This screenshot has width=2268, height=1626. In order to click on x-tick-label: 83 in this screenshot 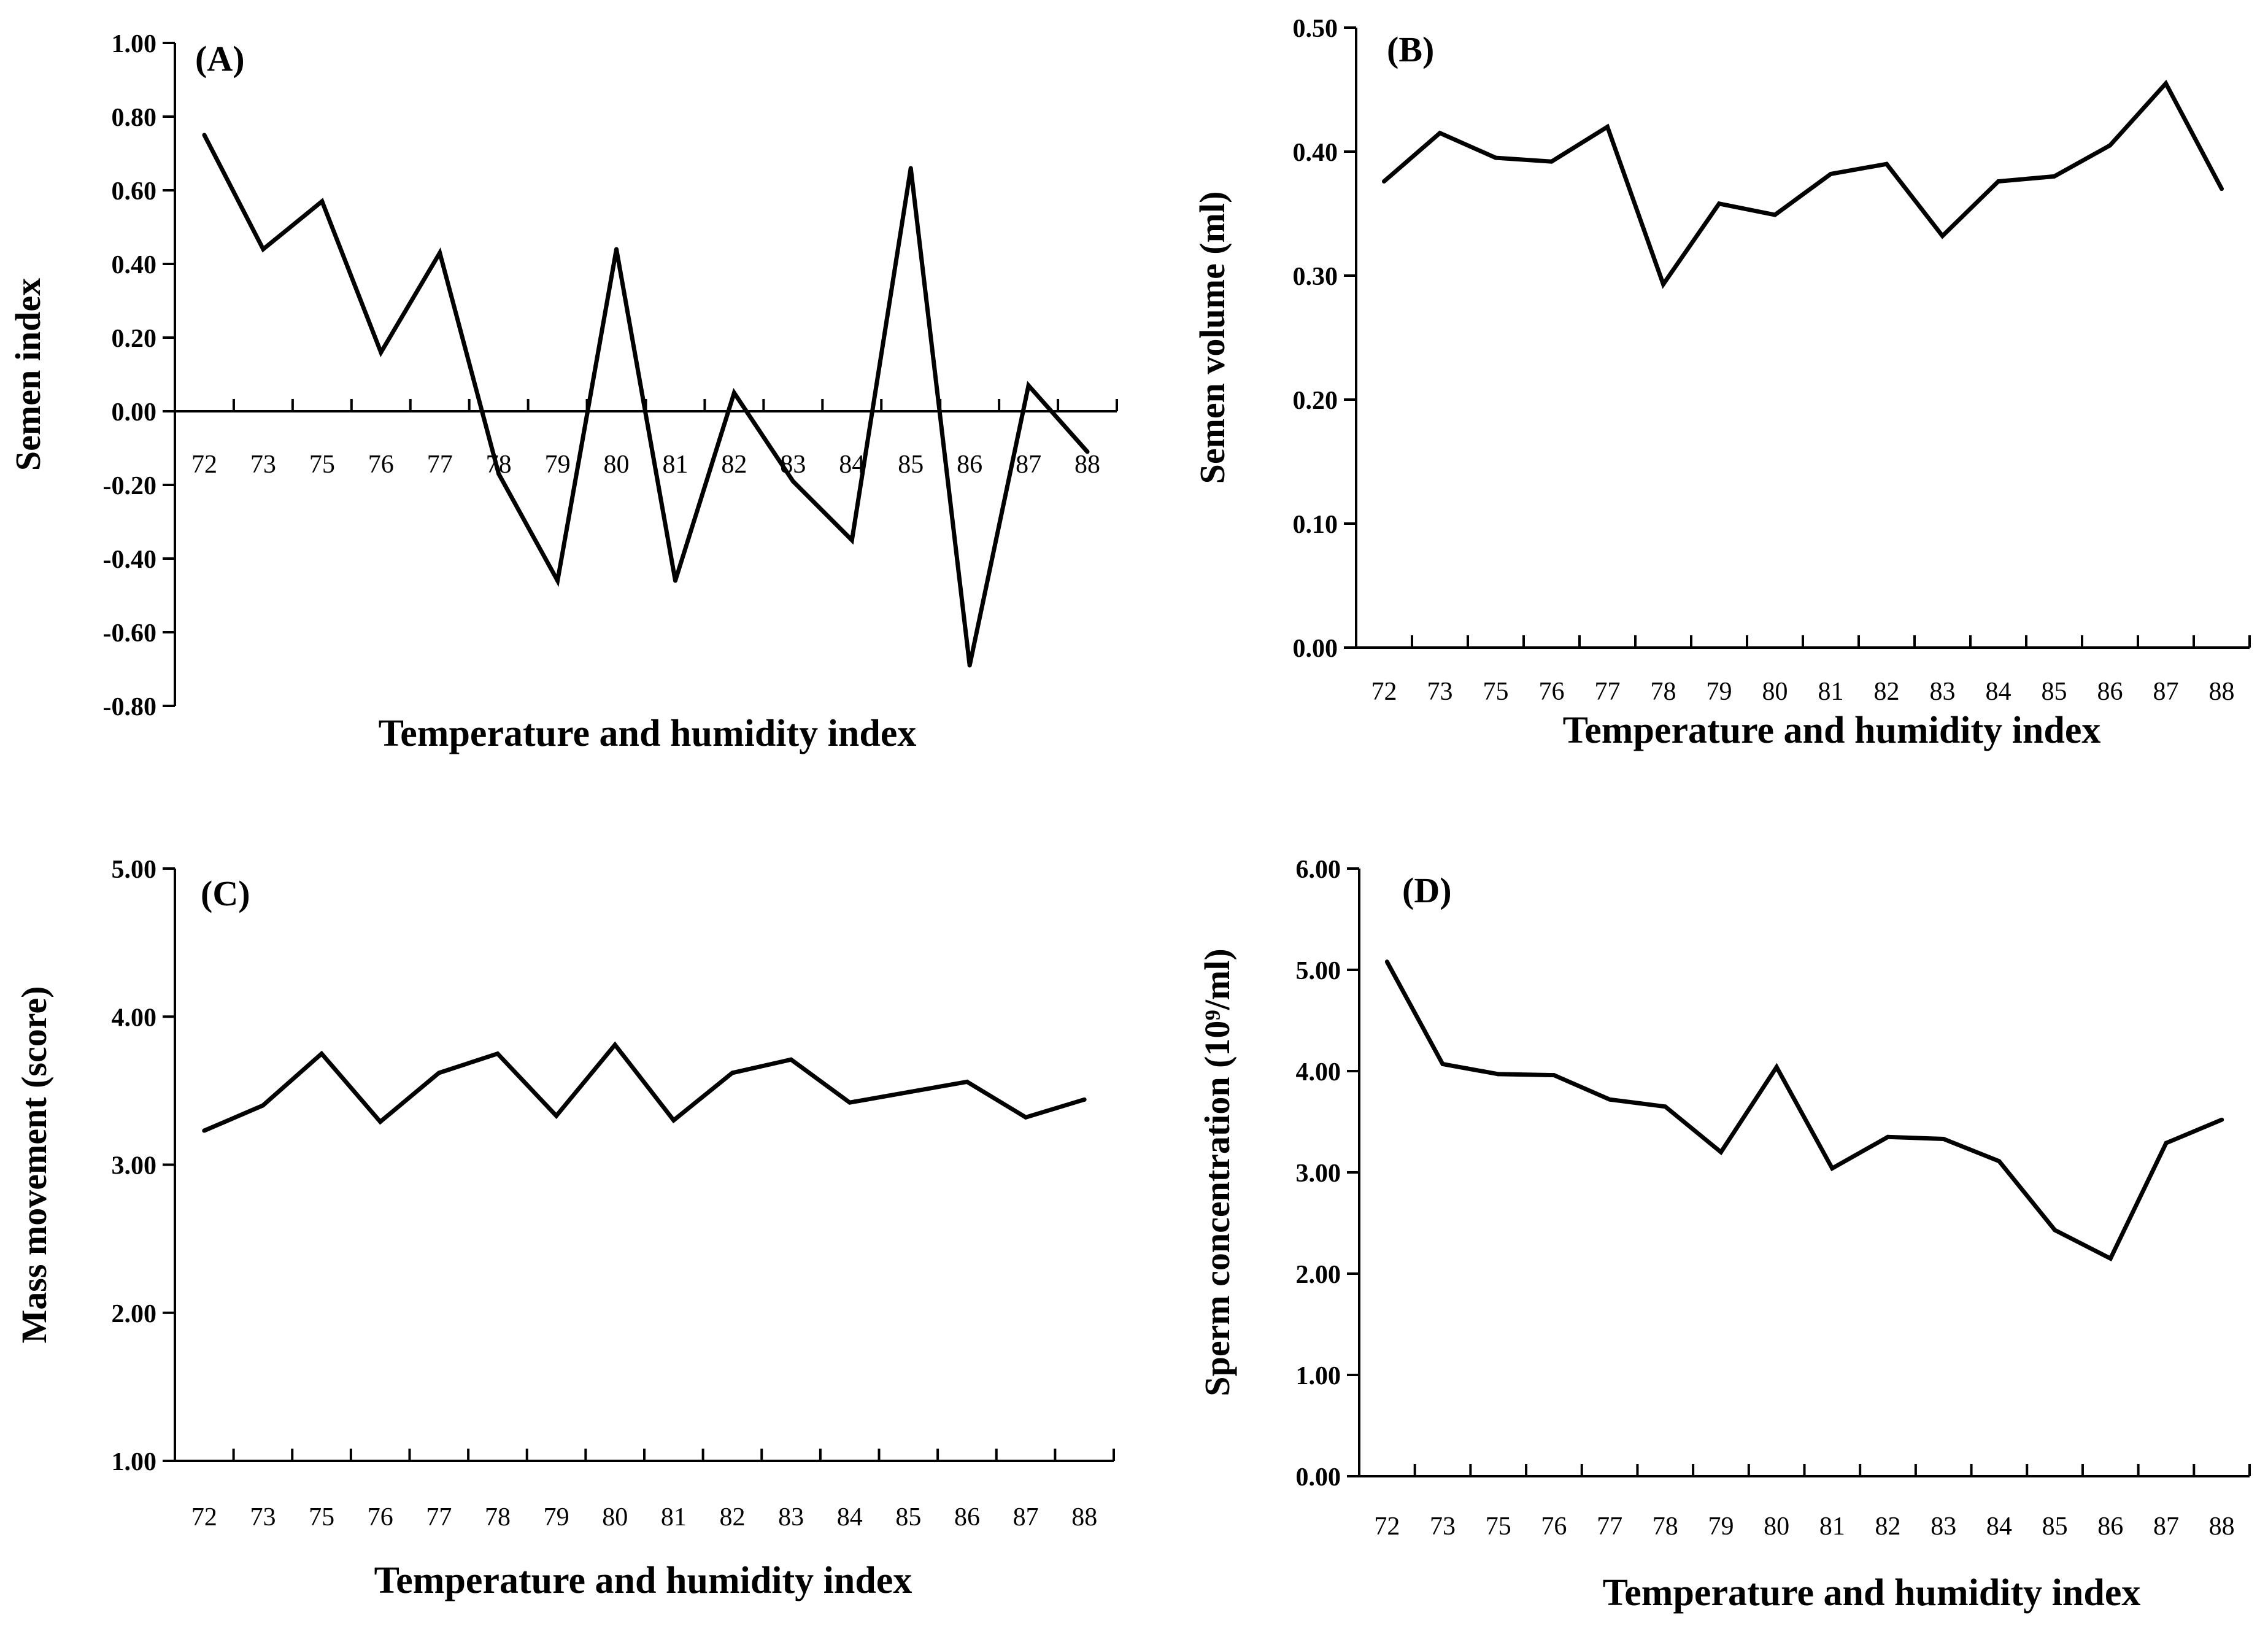, I will do `click(791, 1517)`.